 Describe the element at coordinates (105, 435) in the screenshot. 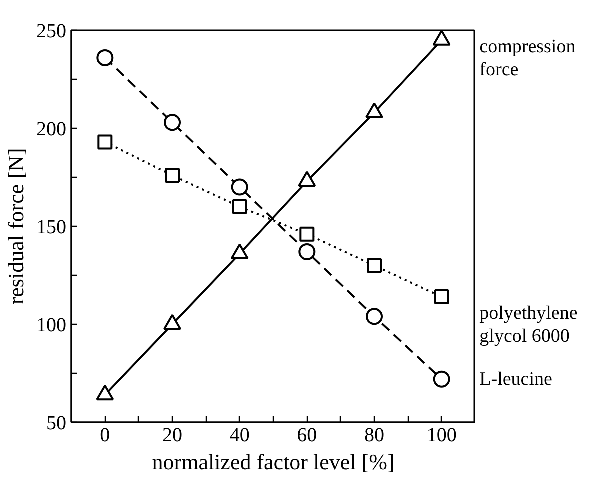

I see `x-tick-label: 0` at that location.